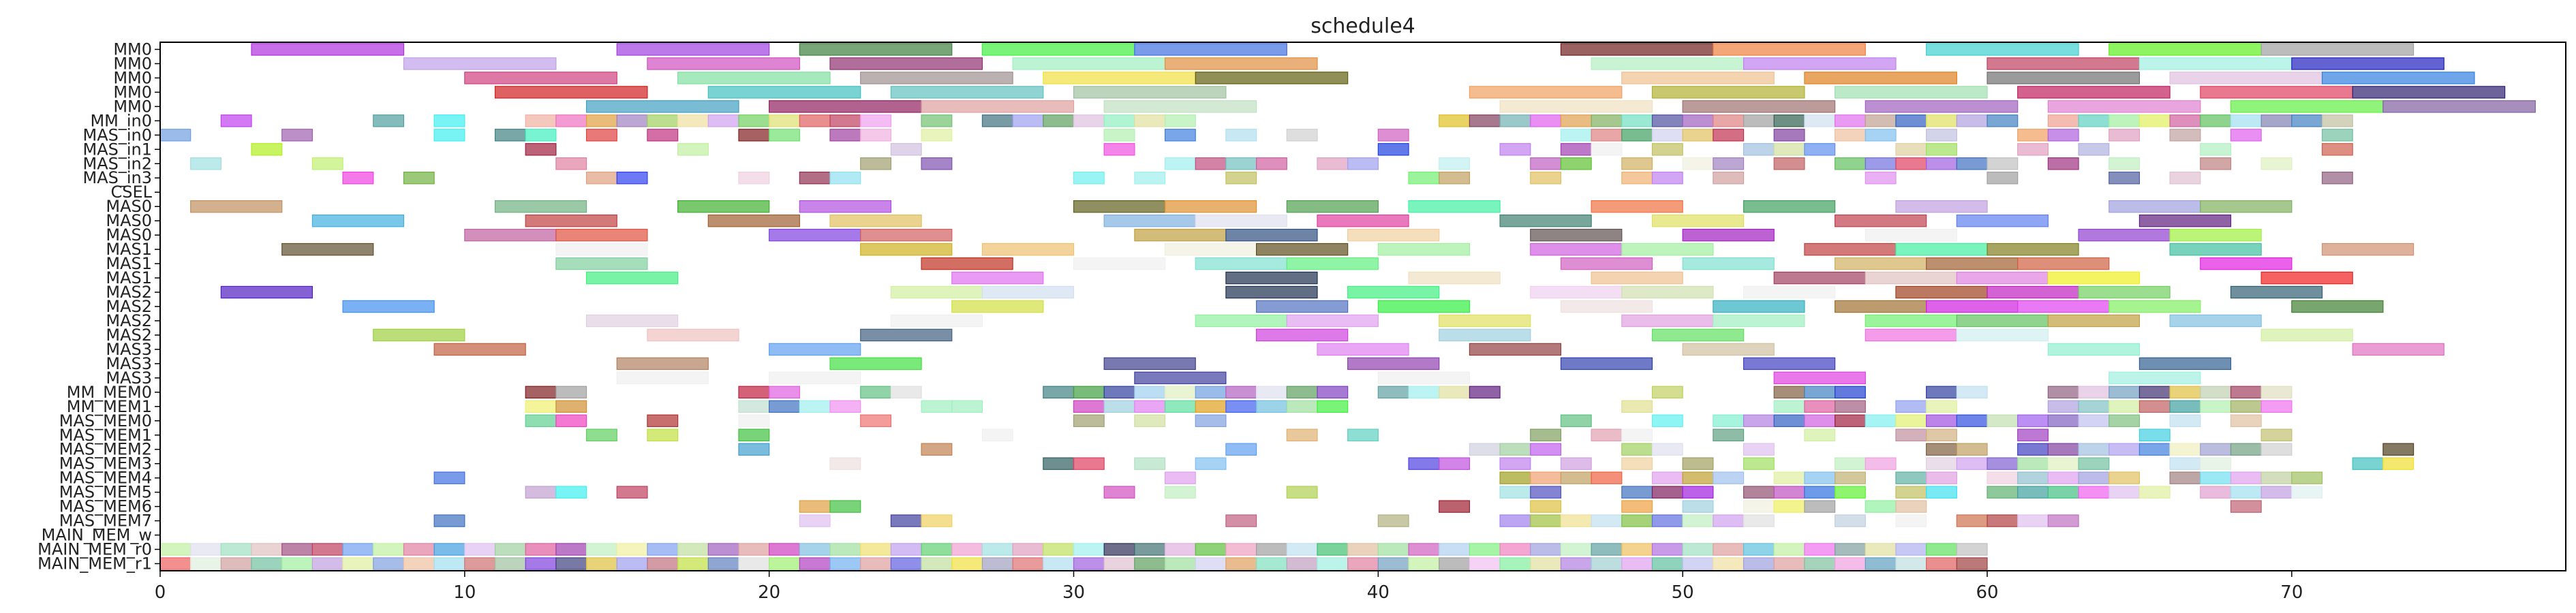 This screenshot has width=2576, height=613. I want to click on y-tick-label: MAS_MEM1, so click(105, 435).